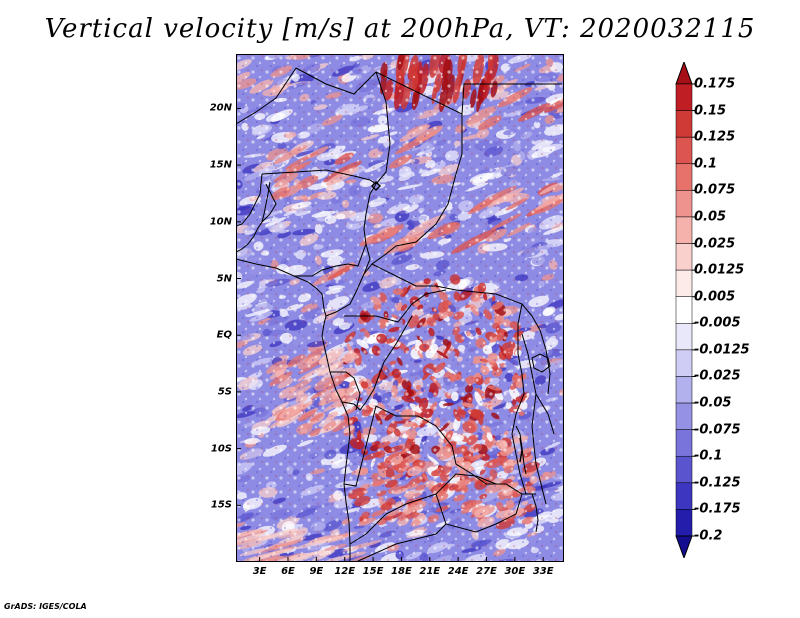 This screenshot has width=800, height=618. Describe the element at coordinates (413, 173) in the screenshot. I see `border-chad-sudan` at that location.